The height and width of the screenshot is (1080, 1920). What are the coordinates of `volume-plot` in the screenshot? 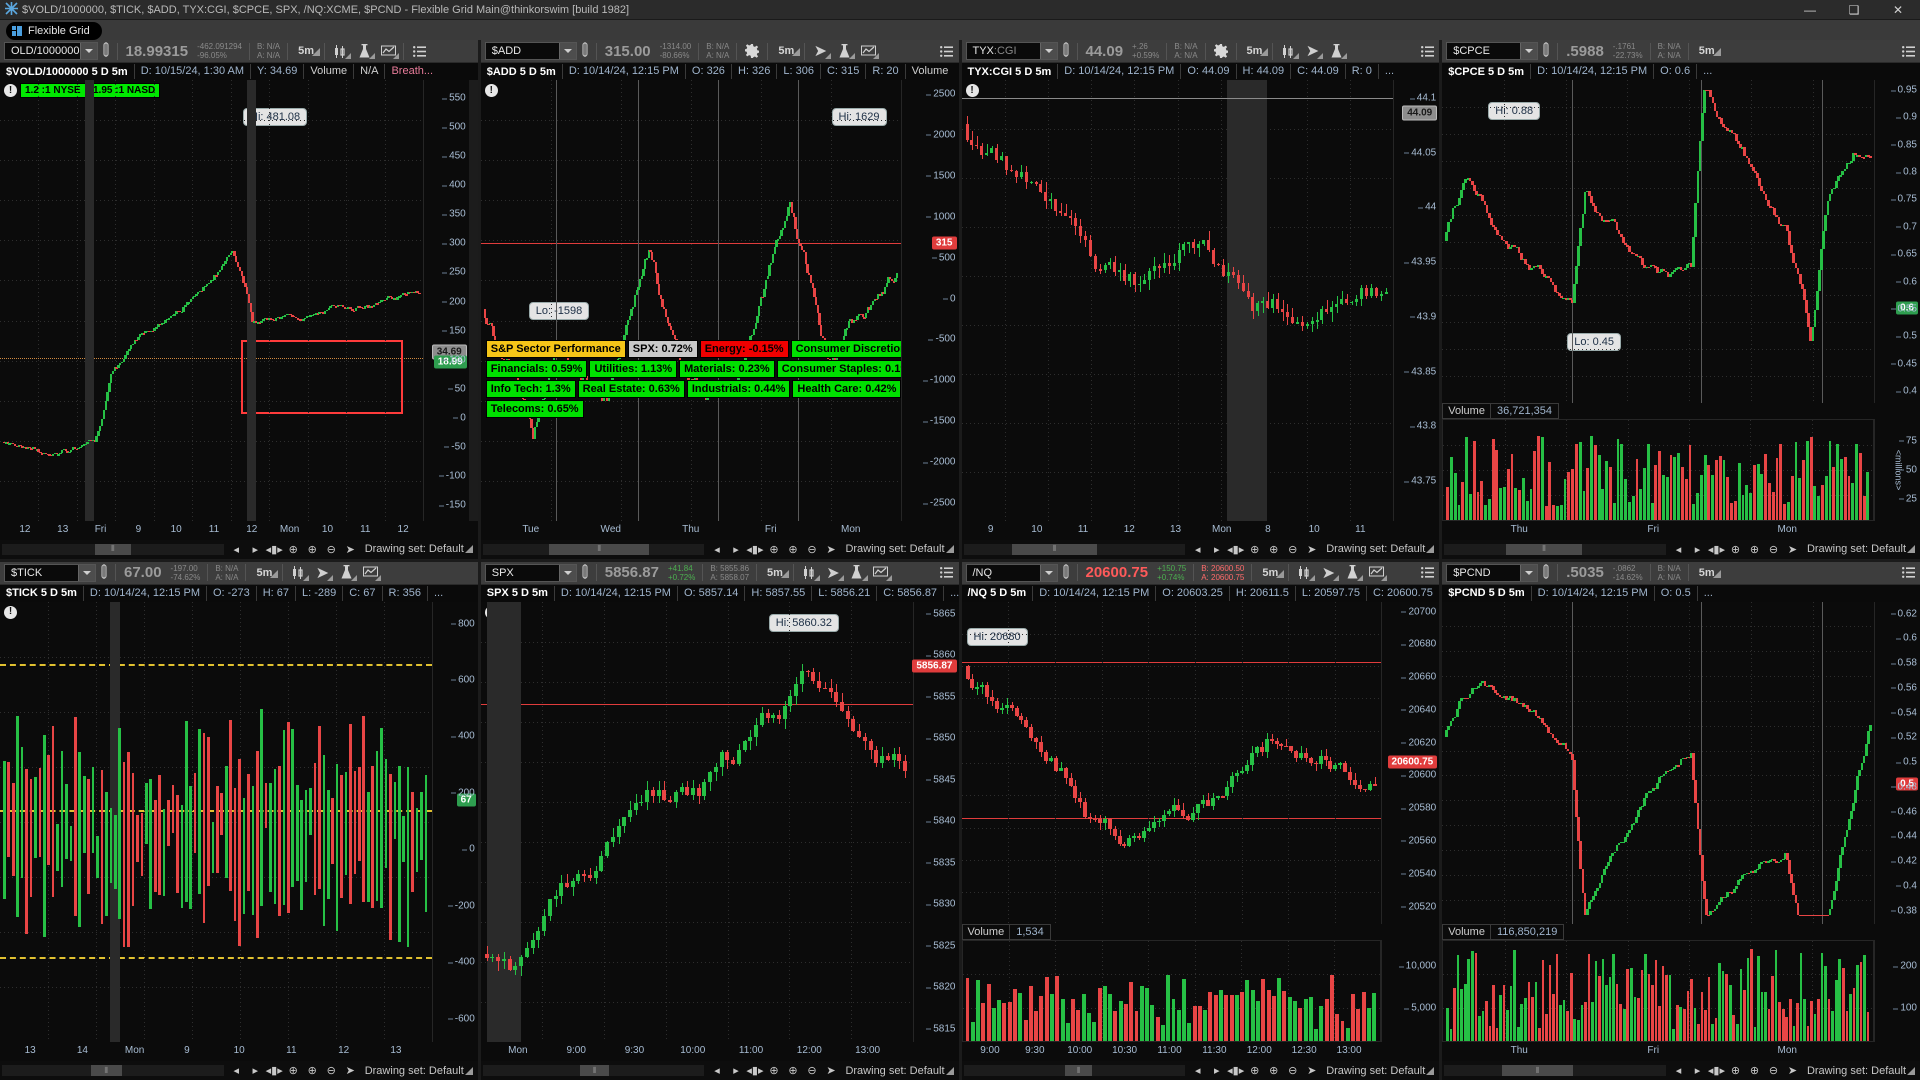 It's located at (1658, 469).